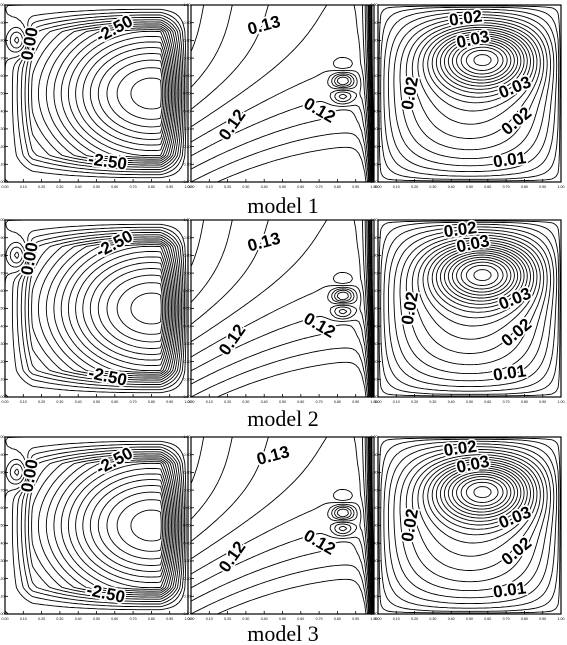  Describe the element at coordinates (378, 187) in the screenshot. I see `x-tick-label: 0.00` at that location.